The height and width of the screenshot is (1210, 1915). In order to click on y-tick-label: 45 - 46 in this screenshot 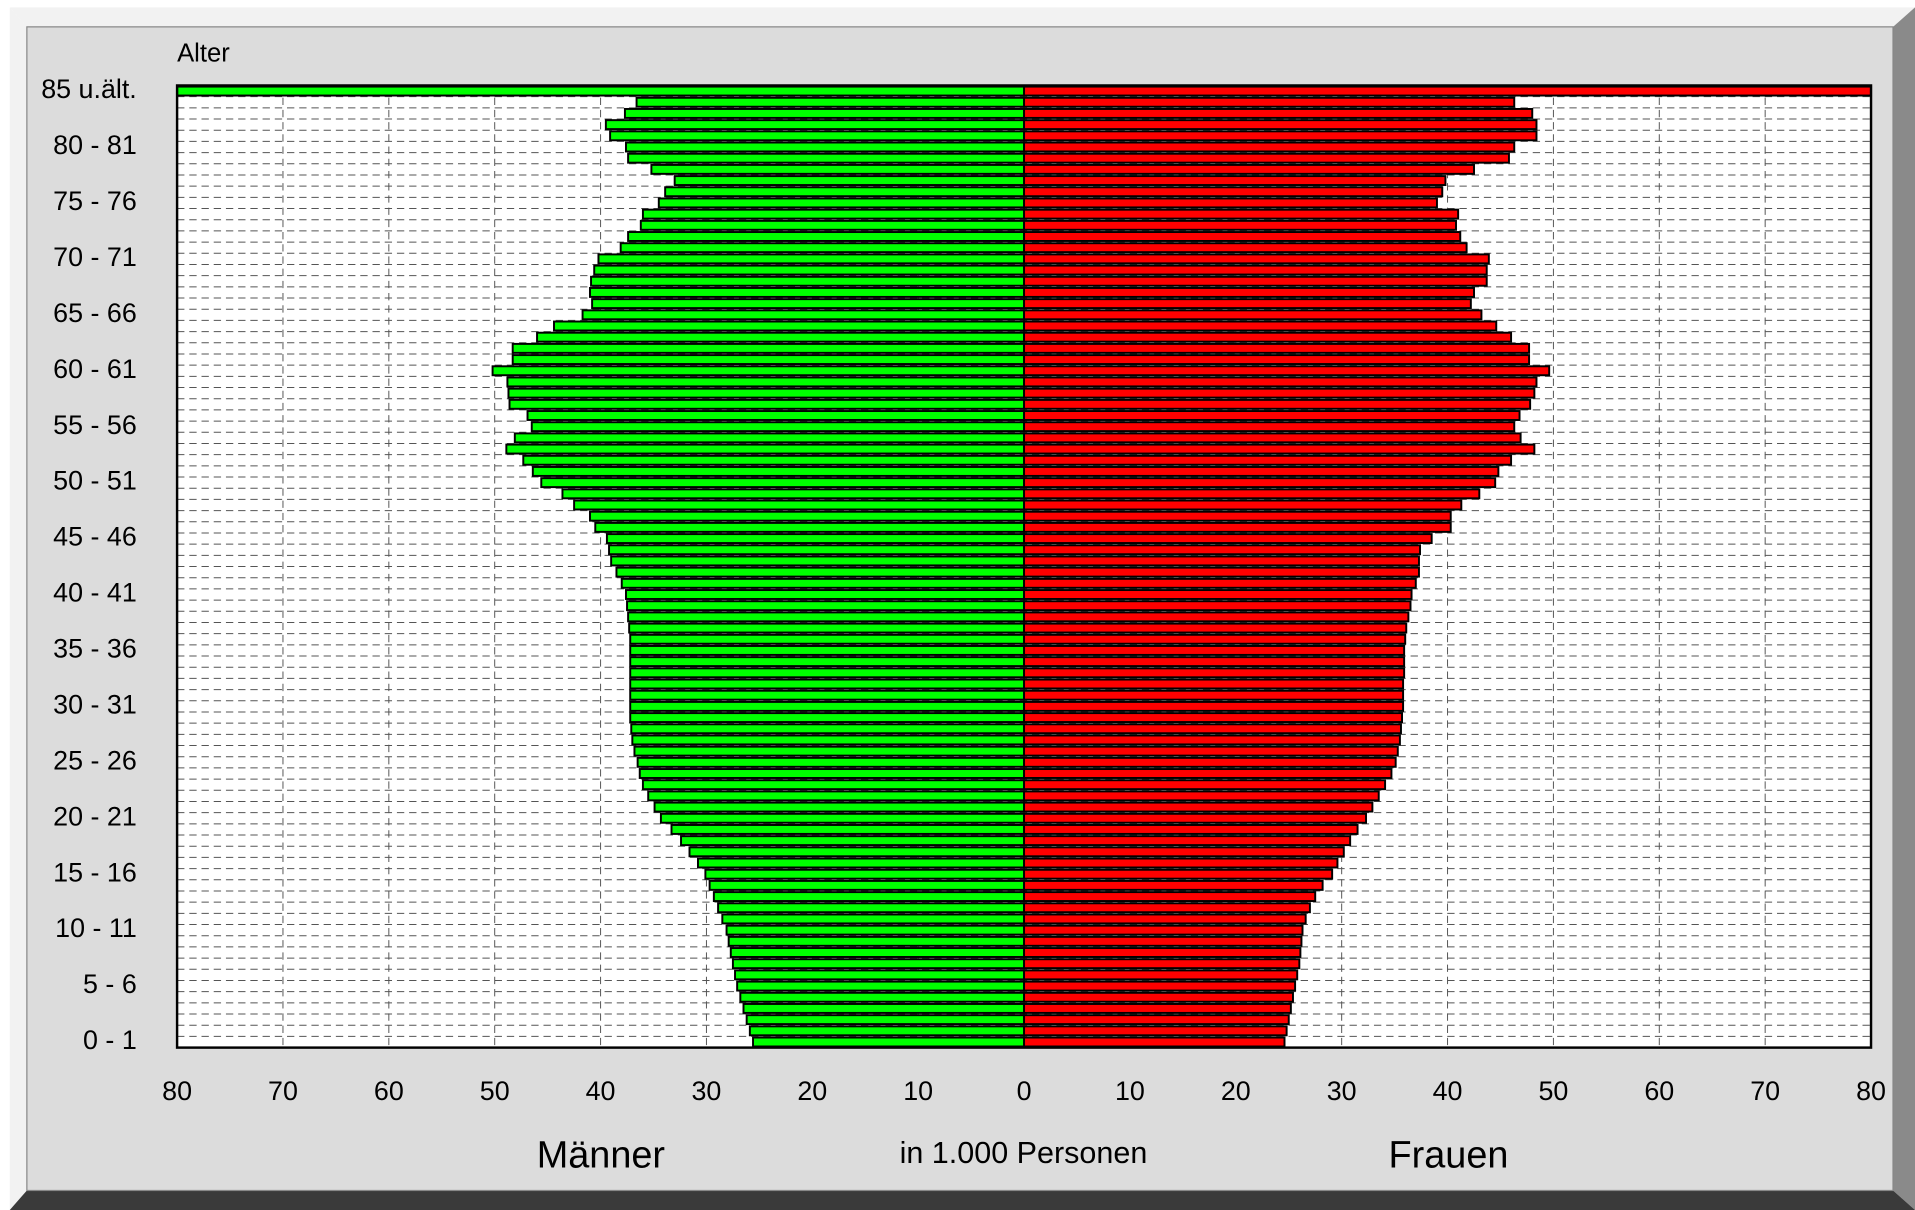, I will do `click(95, 537)`.